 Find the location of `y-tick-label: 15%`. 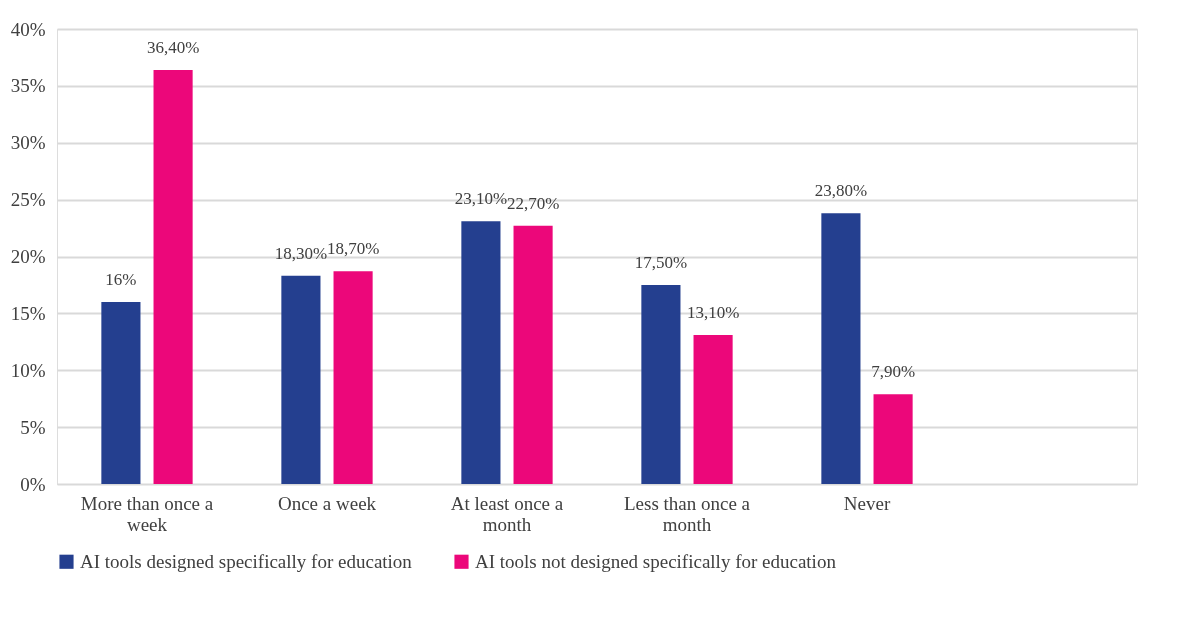

y-tick-label: 15% is located at coordinates (28, 313).